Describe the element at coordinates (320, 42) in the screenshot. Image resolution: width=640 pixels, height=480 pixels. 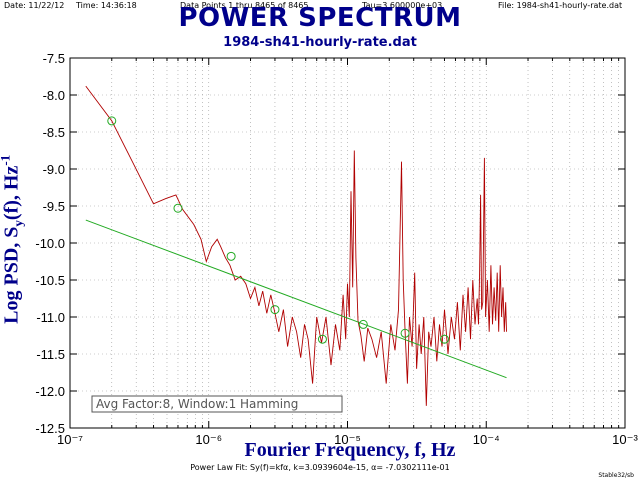
I see `chart-subtitle: 1984-sh41-hourly-rate.dat` at that location.